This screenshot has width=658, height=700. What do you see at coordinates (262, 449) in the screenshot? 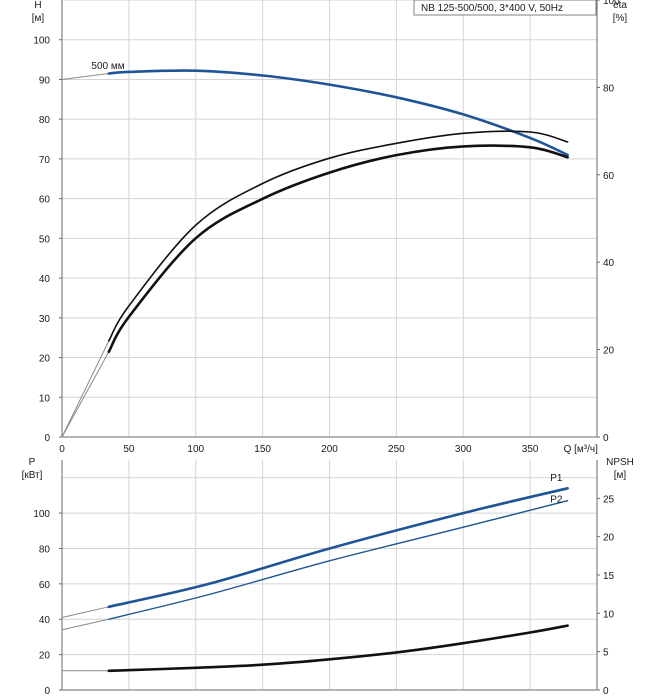
I see `x-tick-label: 150` at bounding box center [262, 449].